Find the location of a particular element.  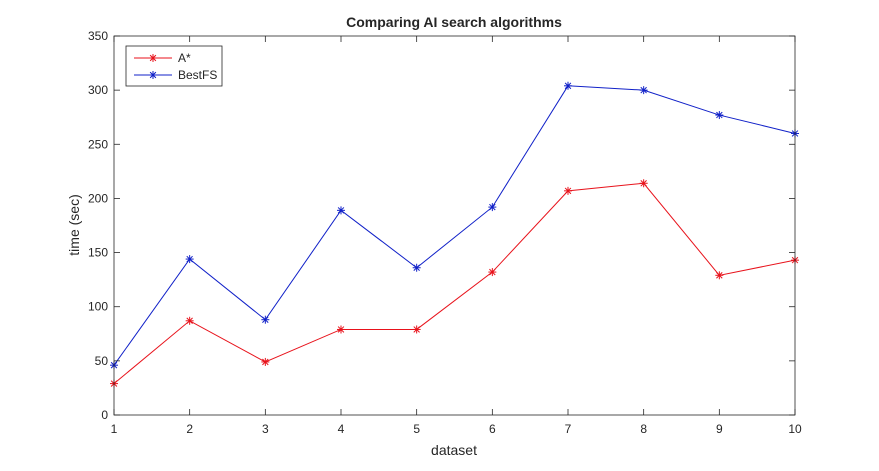

chart-title: Comparing AI search algorithms is located at coordinates (454, 22).